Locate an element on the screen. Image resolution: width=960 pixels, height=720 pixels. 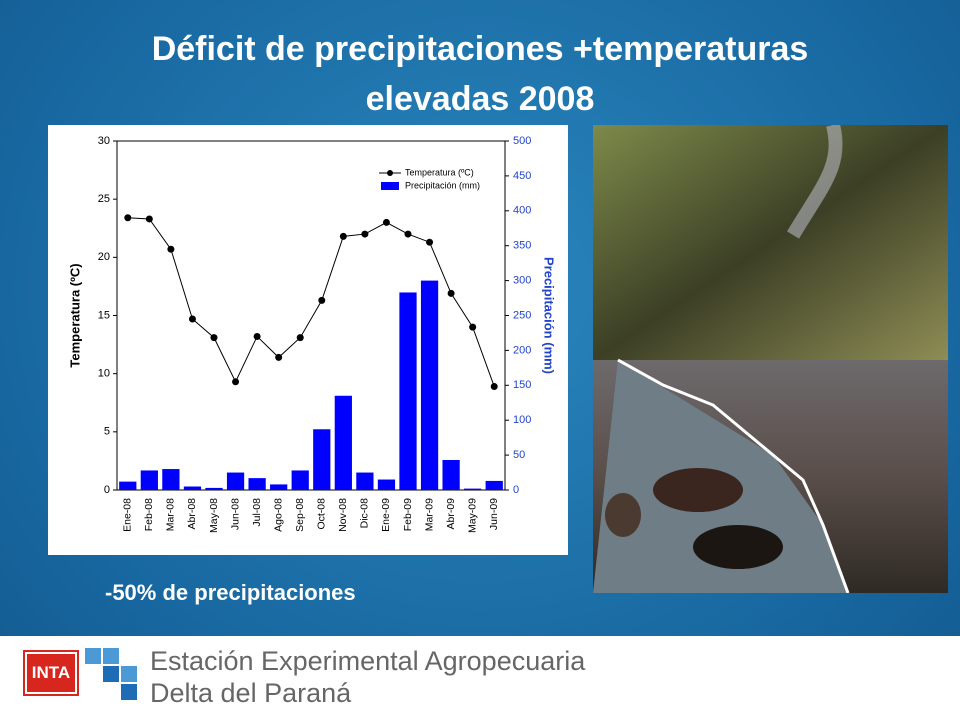
title-line: Déficit de precipitaciones +temperaturas is located at coordinates (480, 49).